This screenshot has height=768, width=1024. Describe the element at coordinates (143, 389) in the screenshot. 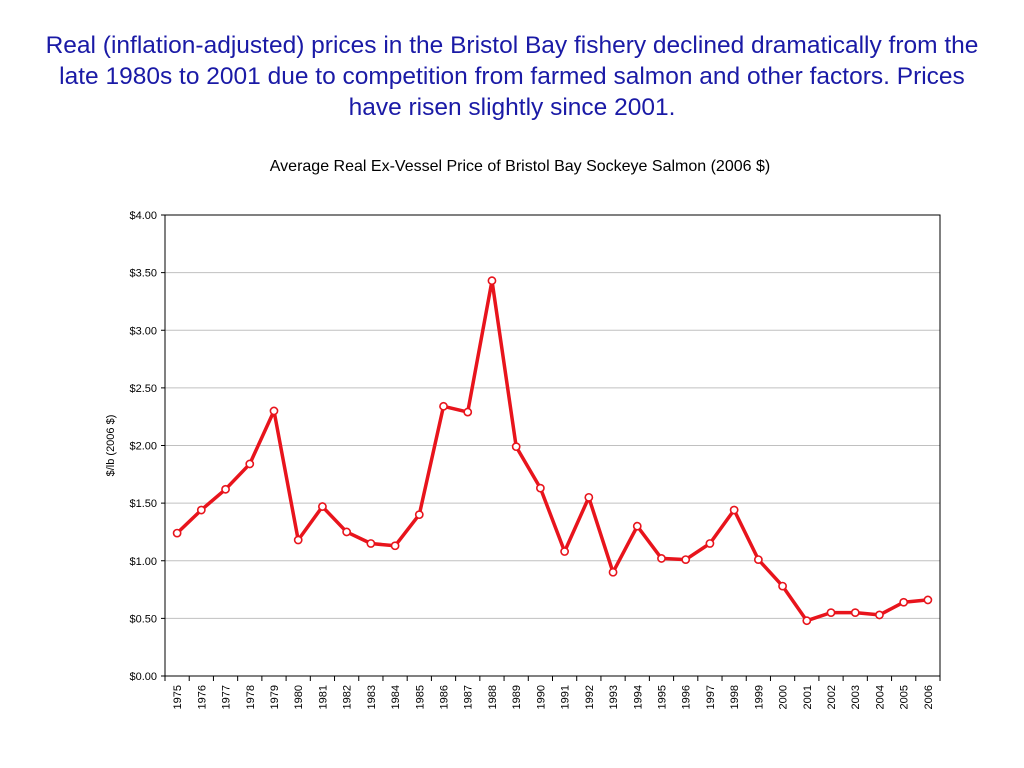

I see `y-tick-label: $2.50` at that location.